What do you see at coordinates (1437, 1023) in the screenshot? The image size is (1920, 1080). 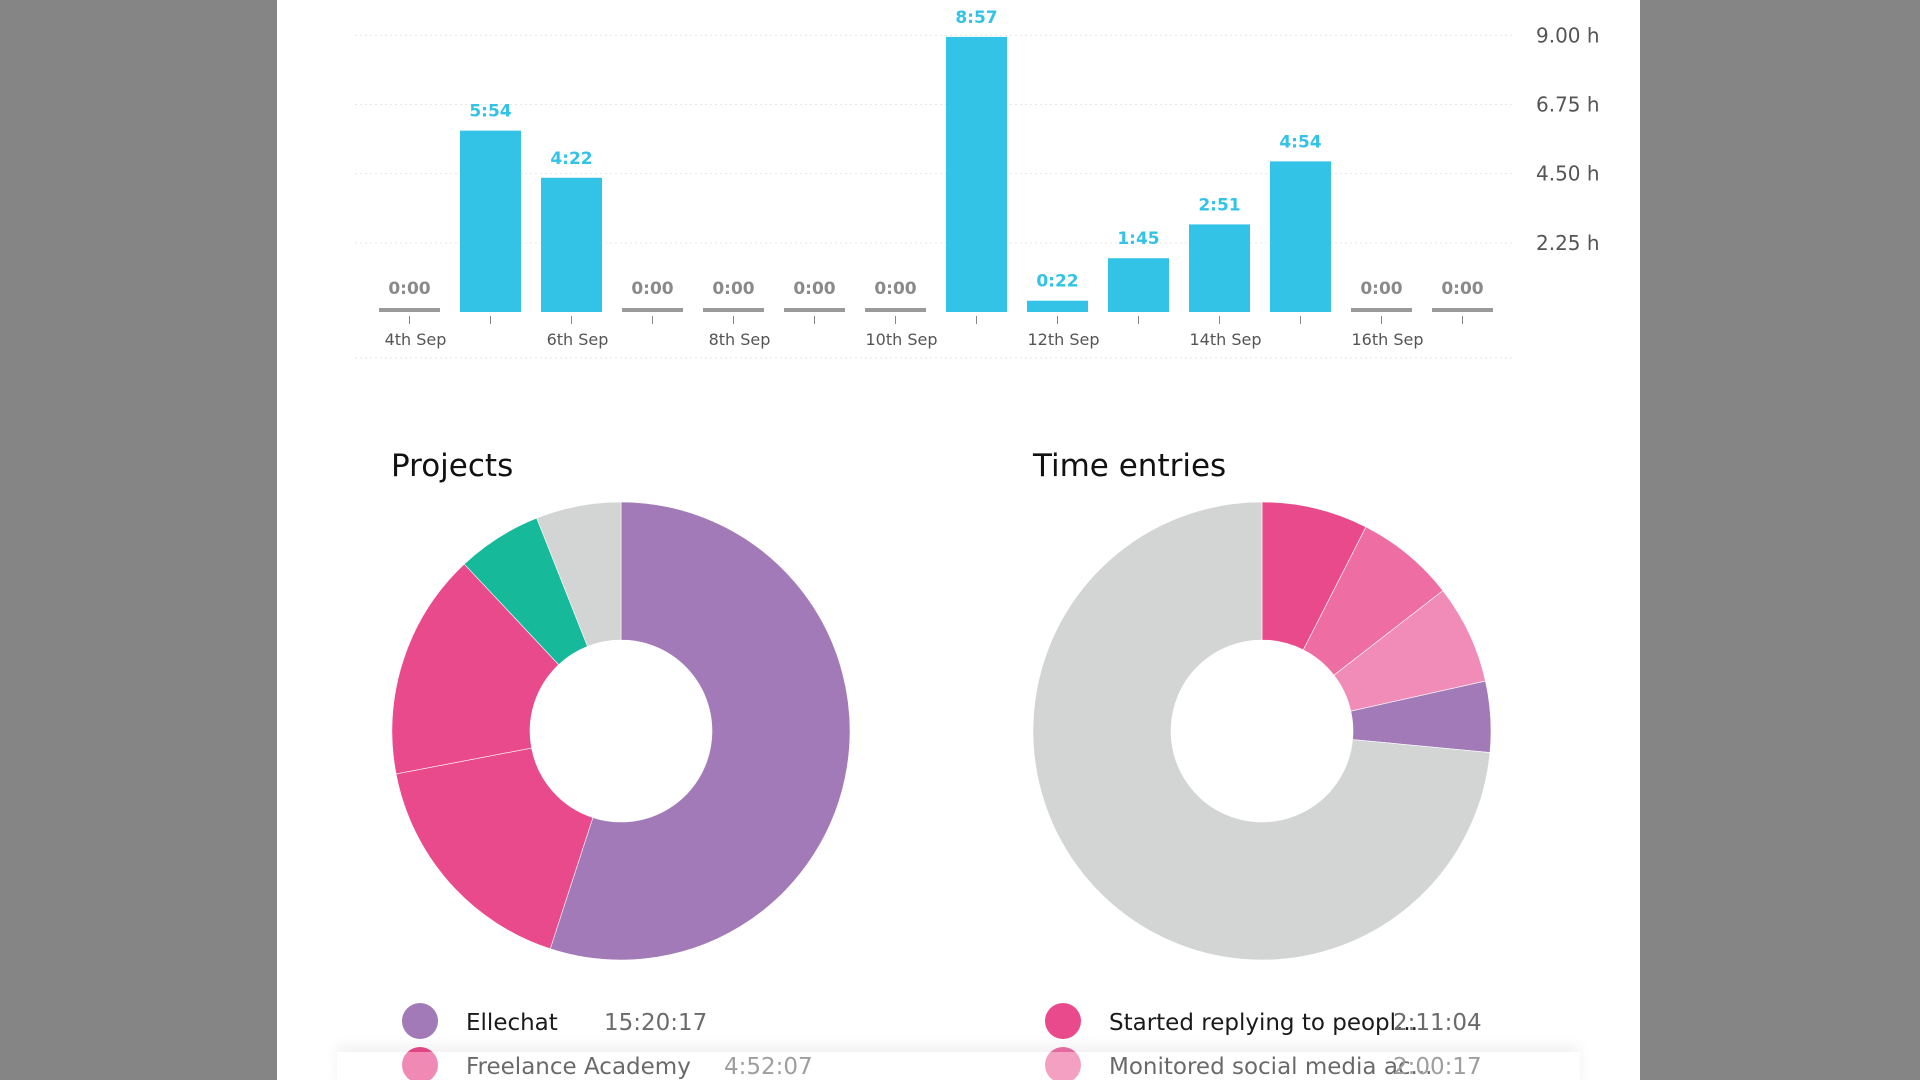 I see `legend-duration: 2:11:04` at bounding box center [1437, 1023].